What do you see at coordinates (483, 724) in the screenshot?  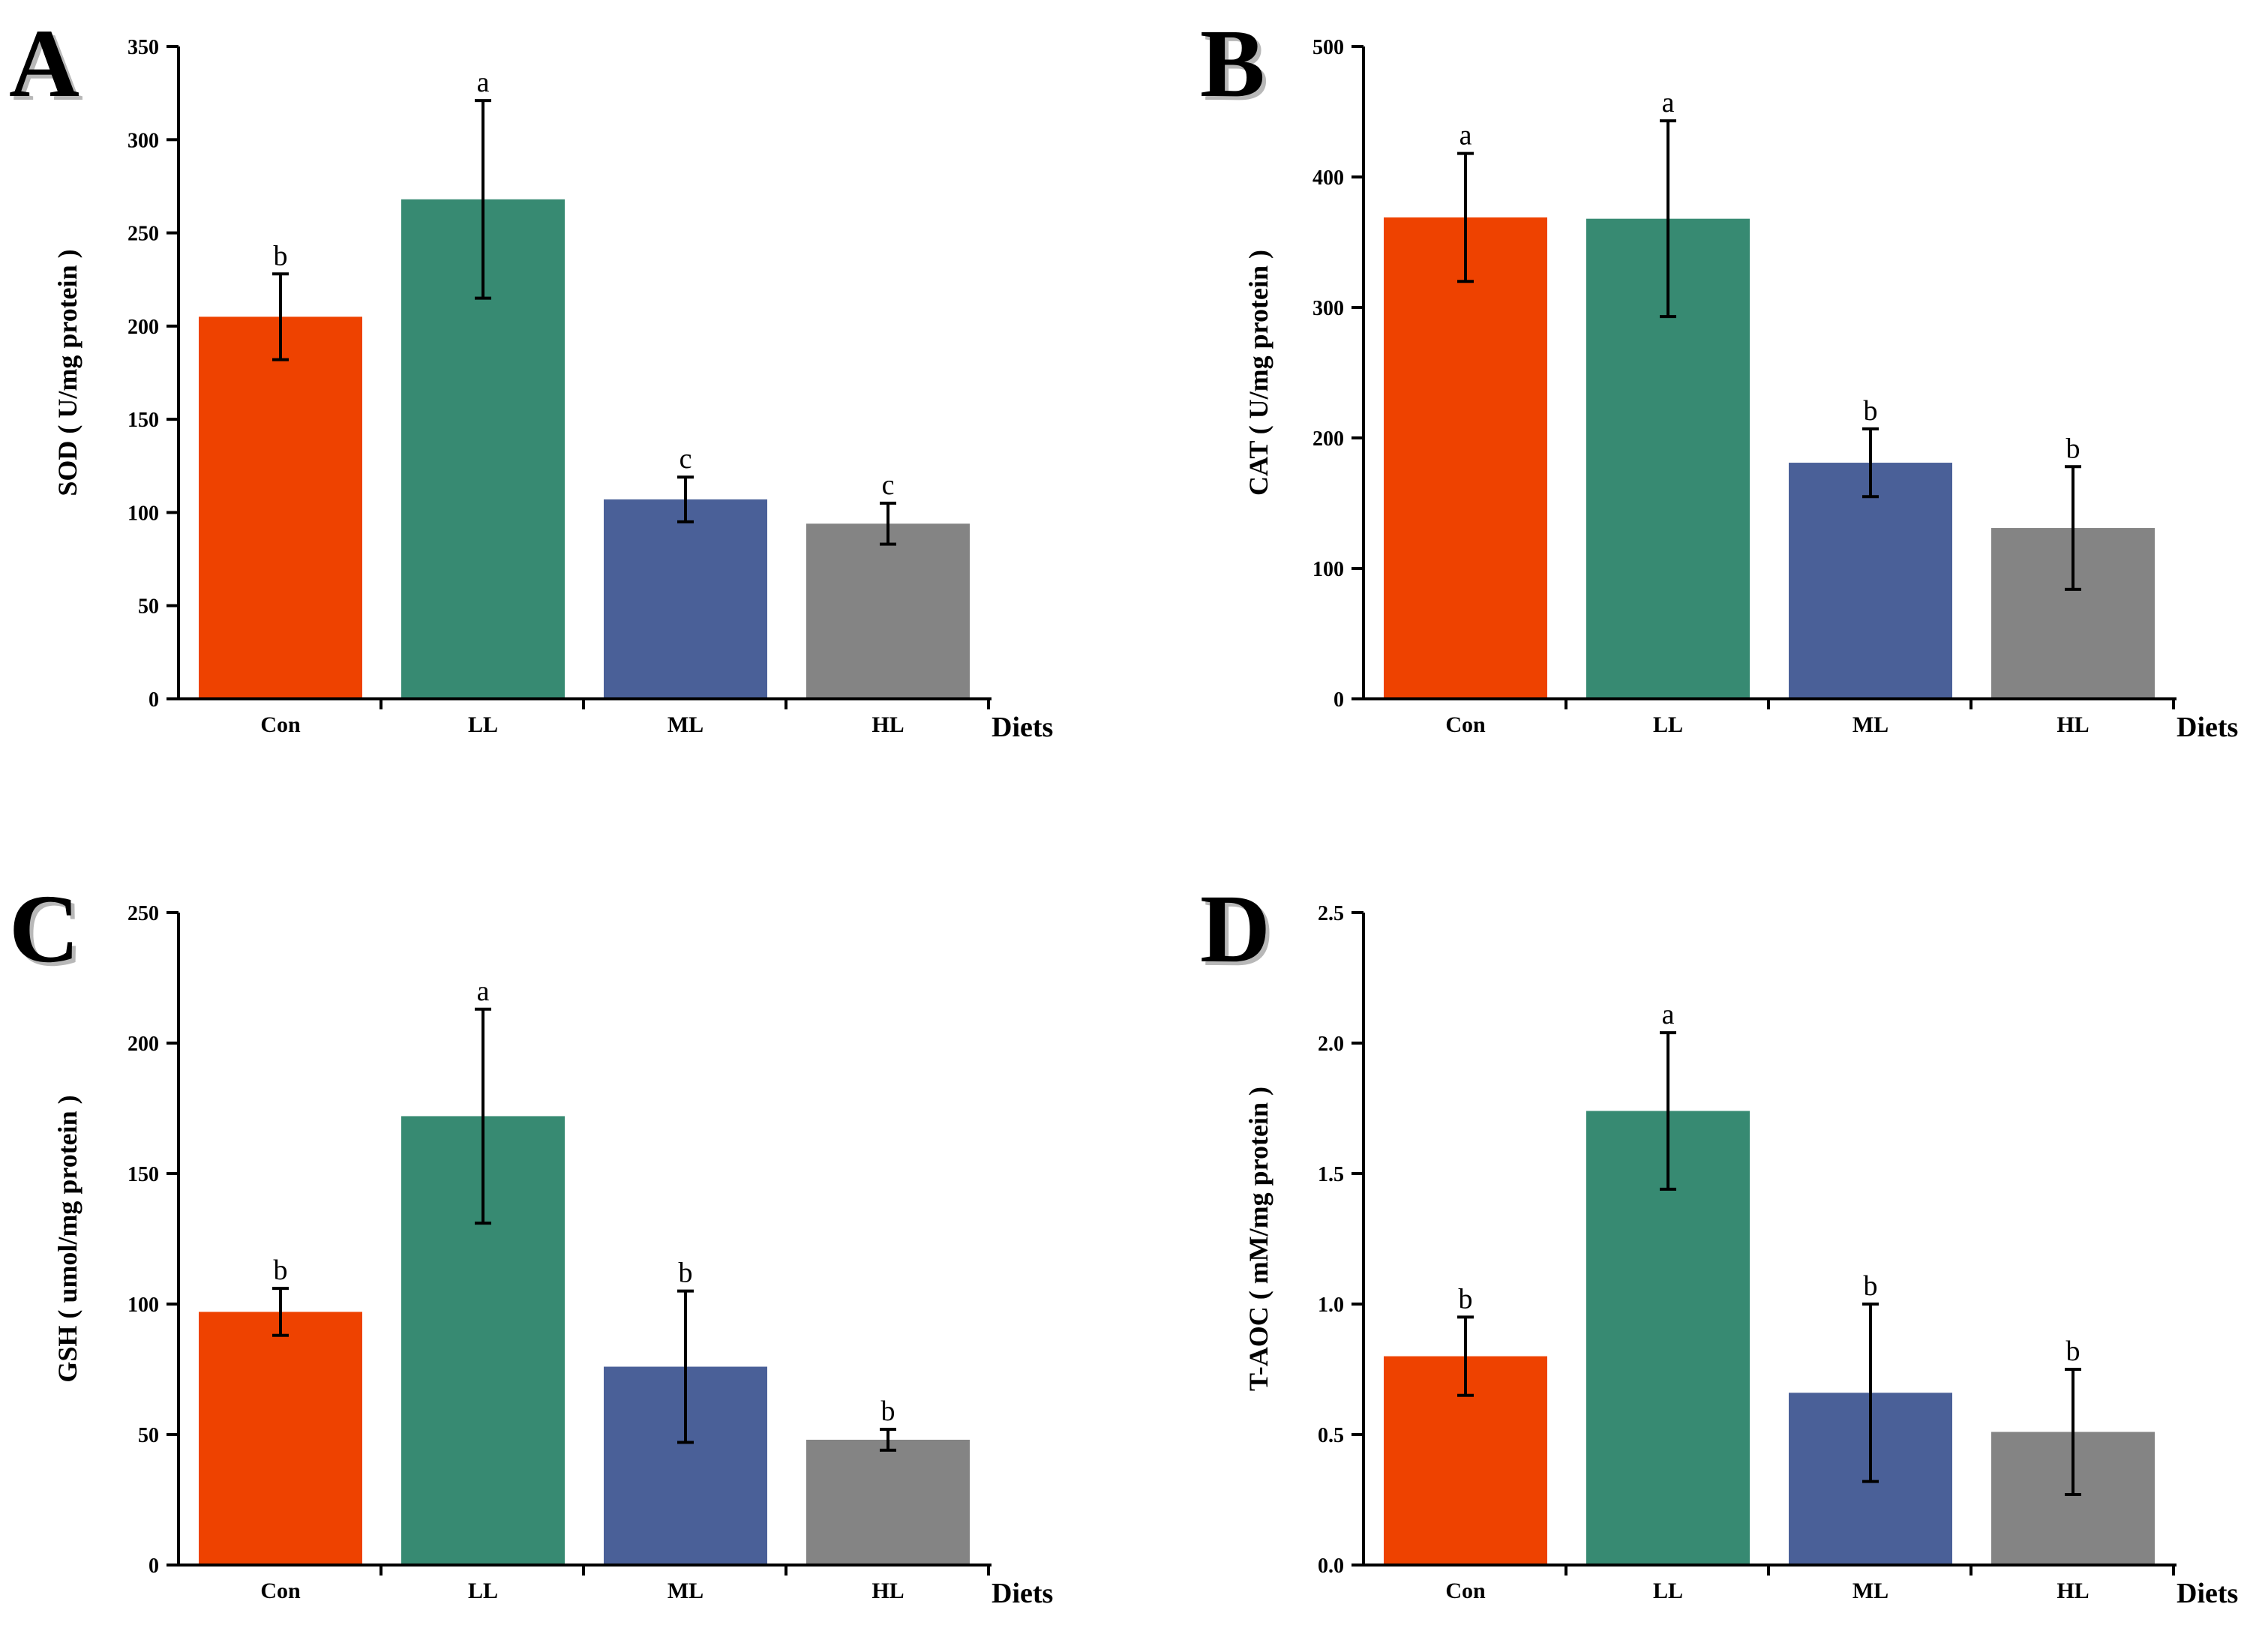 I see `panel-a-category-ll: LL` at bounding box center [483, 724].